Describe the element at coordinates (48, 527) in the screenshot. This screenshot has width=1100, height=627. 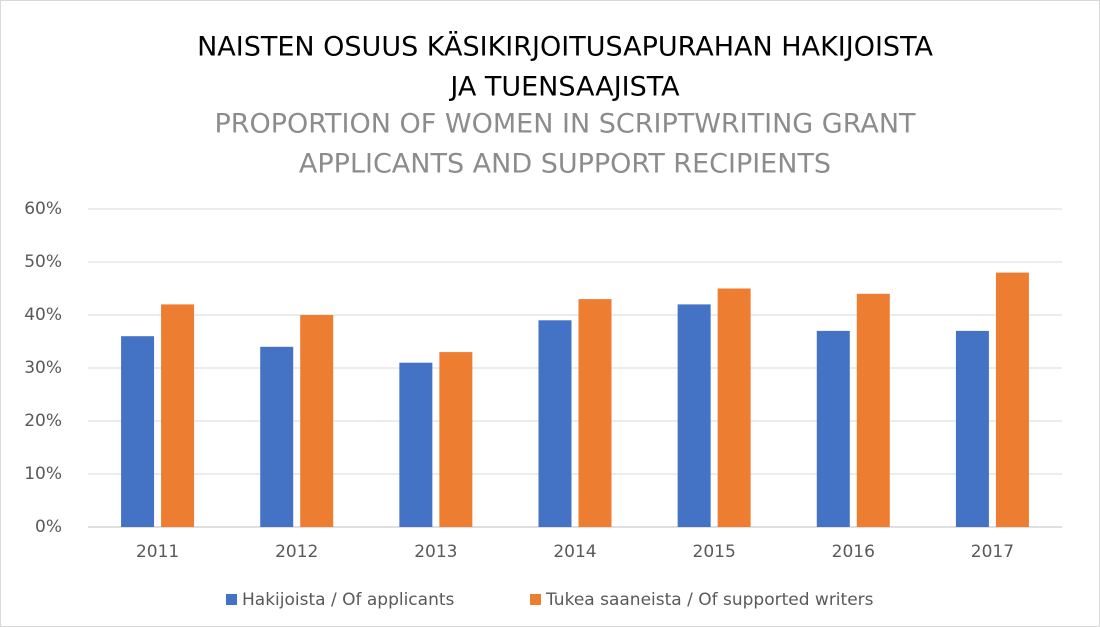
I see `y-tick-label: 0%` at that location.